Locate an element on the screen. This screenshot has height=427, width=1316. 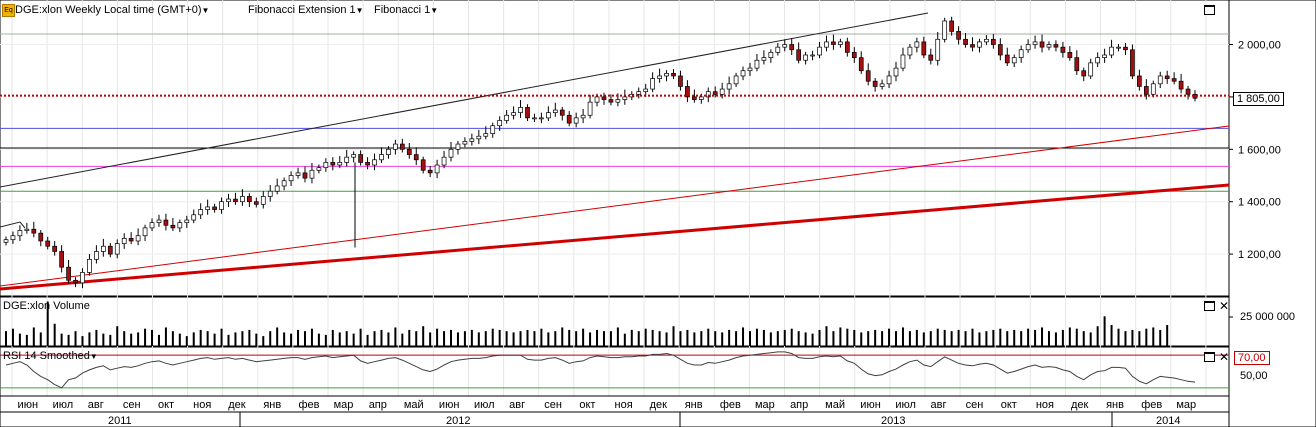
rsi-line is located at coordinates (600, 370).